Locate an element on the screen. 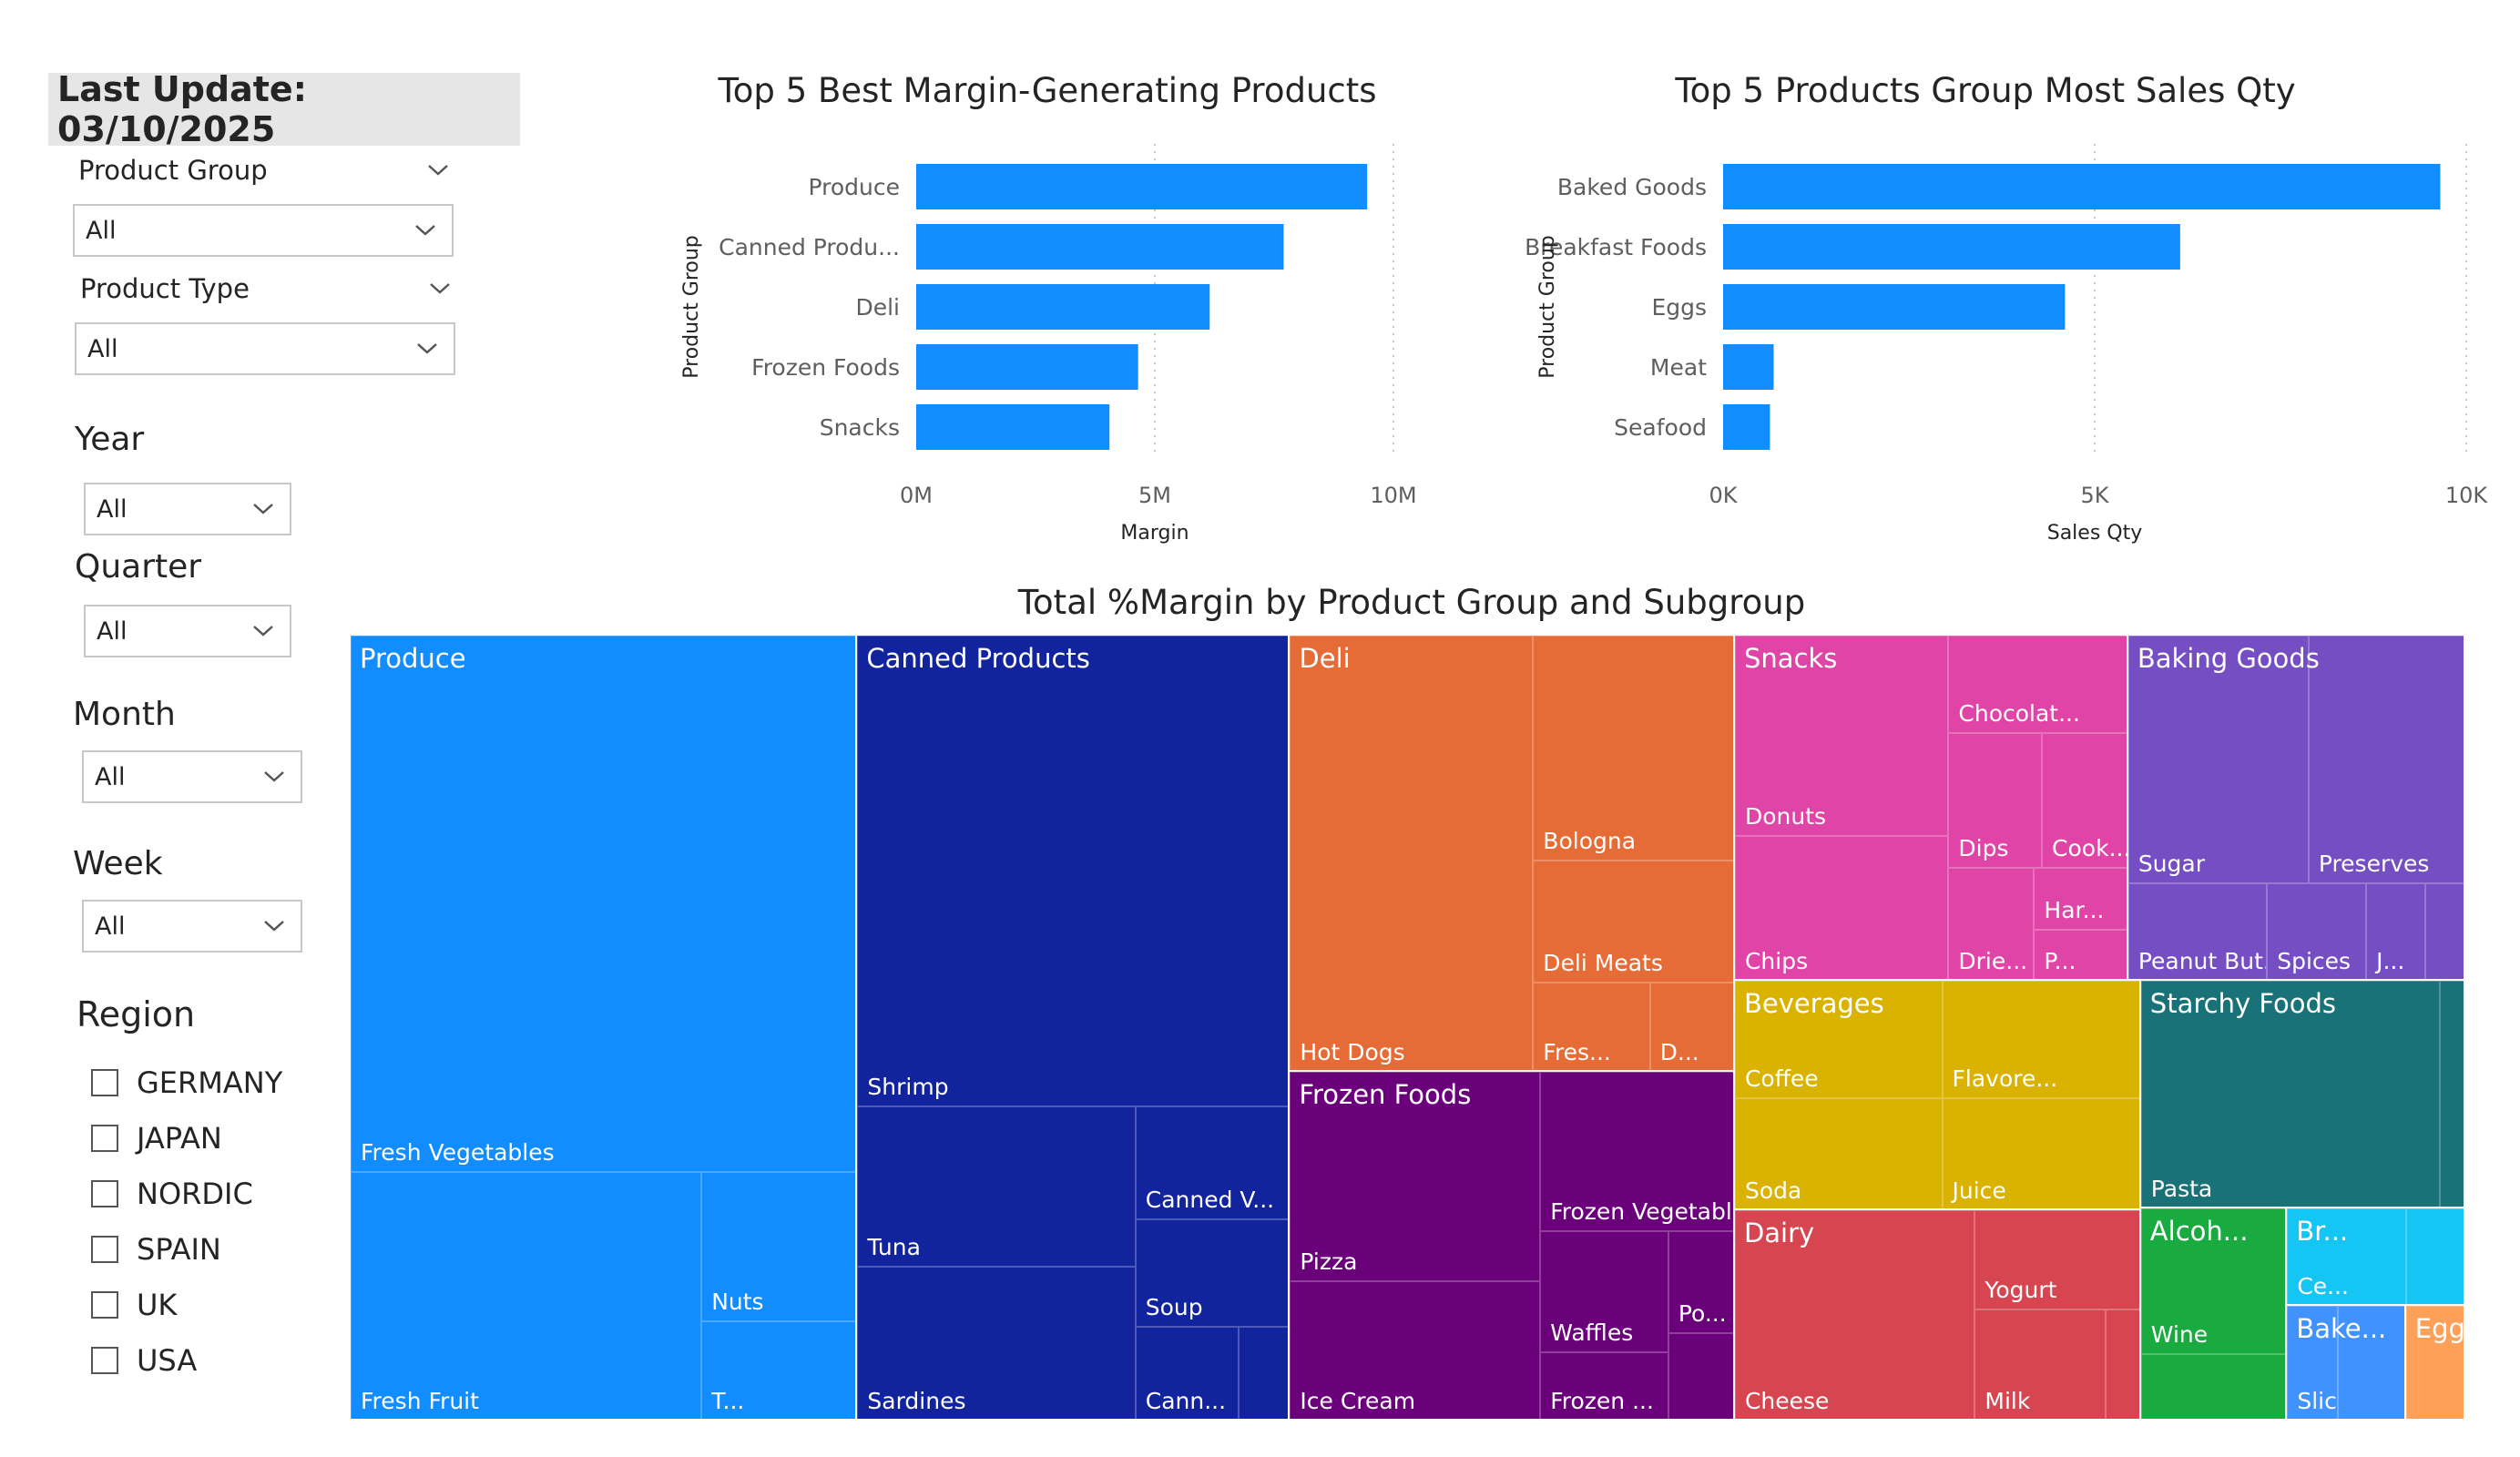 The image size is (2520, 1457). treemap-cell: Bologna is located at coordinates (1633, 748).